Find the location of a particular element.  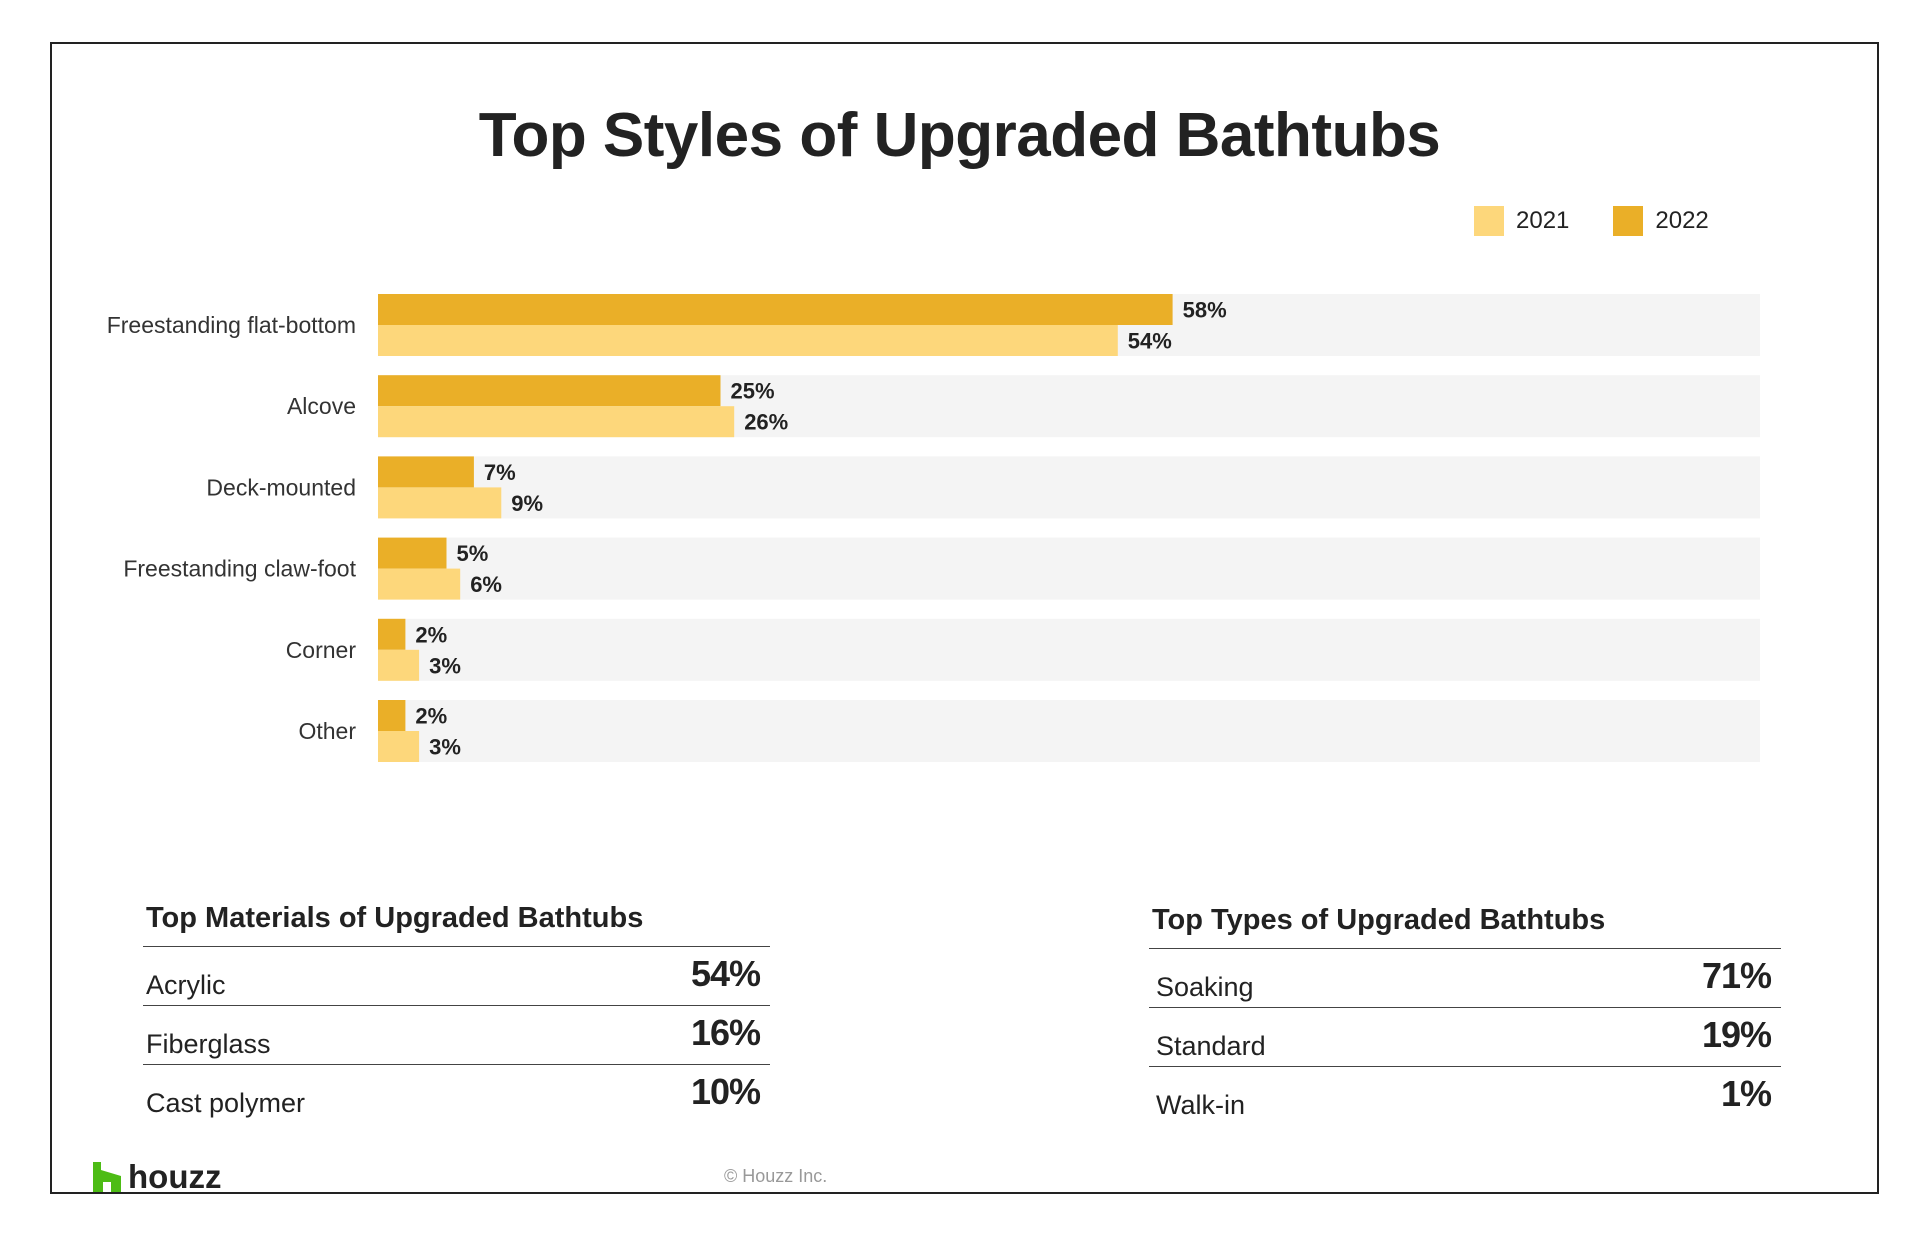

material-name: Fiberglass is located at coordinates (208, 1044).